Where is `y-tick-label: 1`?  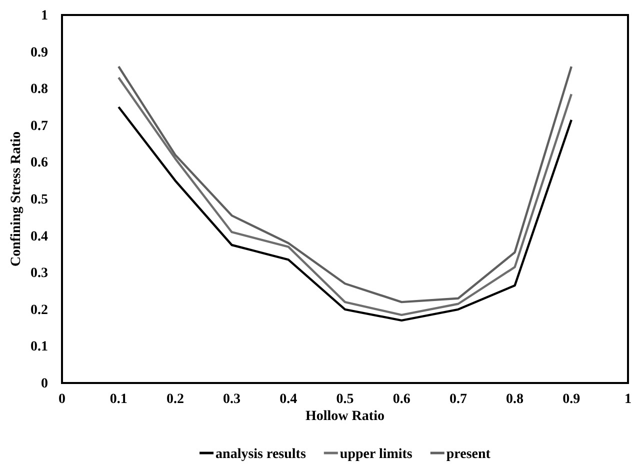 y-tick-label: 1 is located at coordinates (44, 16).